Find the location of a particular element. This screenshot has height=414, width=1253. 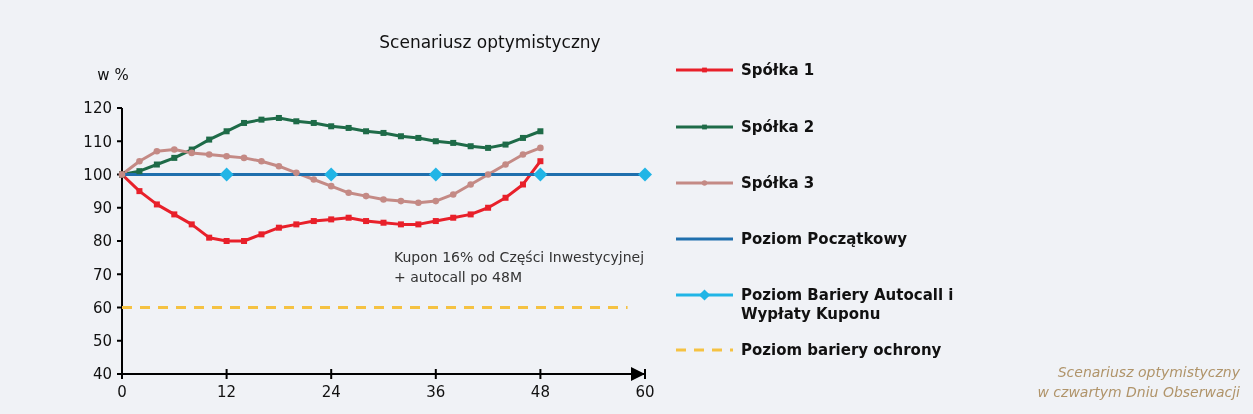

annotation: Kupon 16% od Części Inwestycyjnej + autocall po 48M is located at coordinates (519, 267).